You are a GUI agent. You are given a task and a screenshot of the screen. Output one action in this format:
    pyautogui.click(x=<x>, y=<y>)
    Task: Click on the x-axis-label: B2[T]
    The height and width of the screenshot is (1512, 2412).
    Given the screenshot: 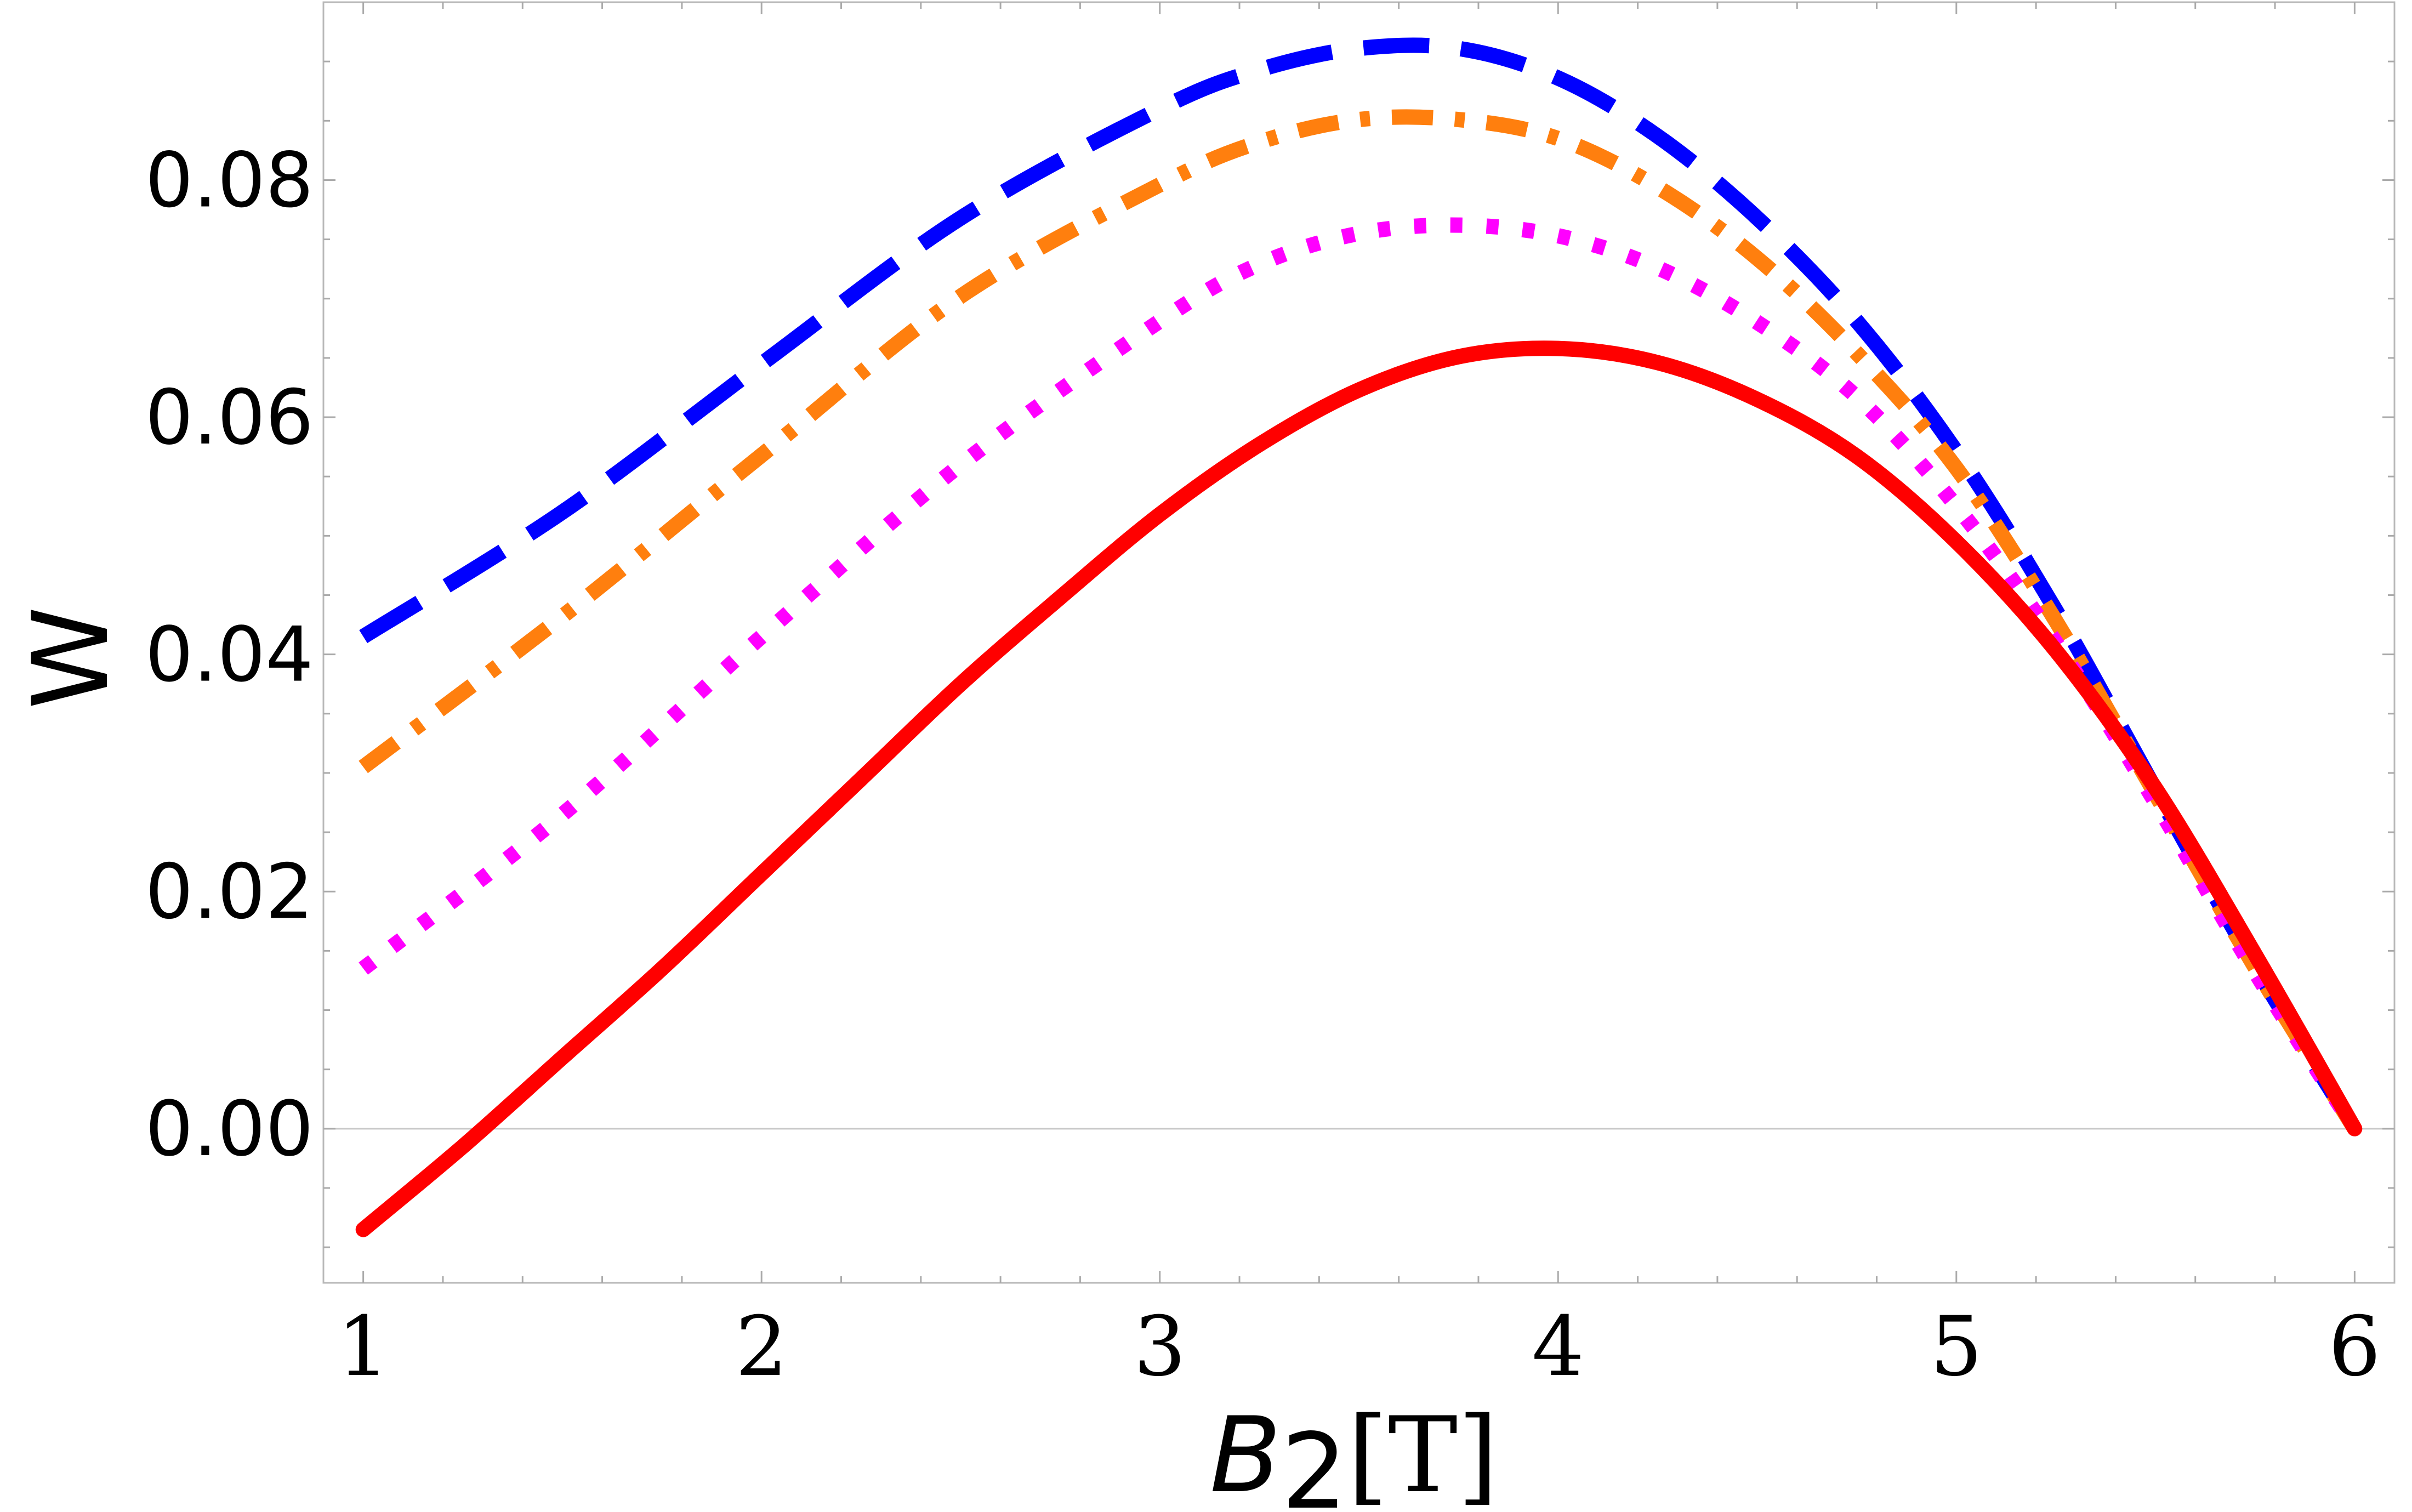 What is the action you would take?
    pyautogui.click(x=1354, y=1453)
    